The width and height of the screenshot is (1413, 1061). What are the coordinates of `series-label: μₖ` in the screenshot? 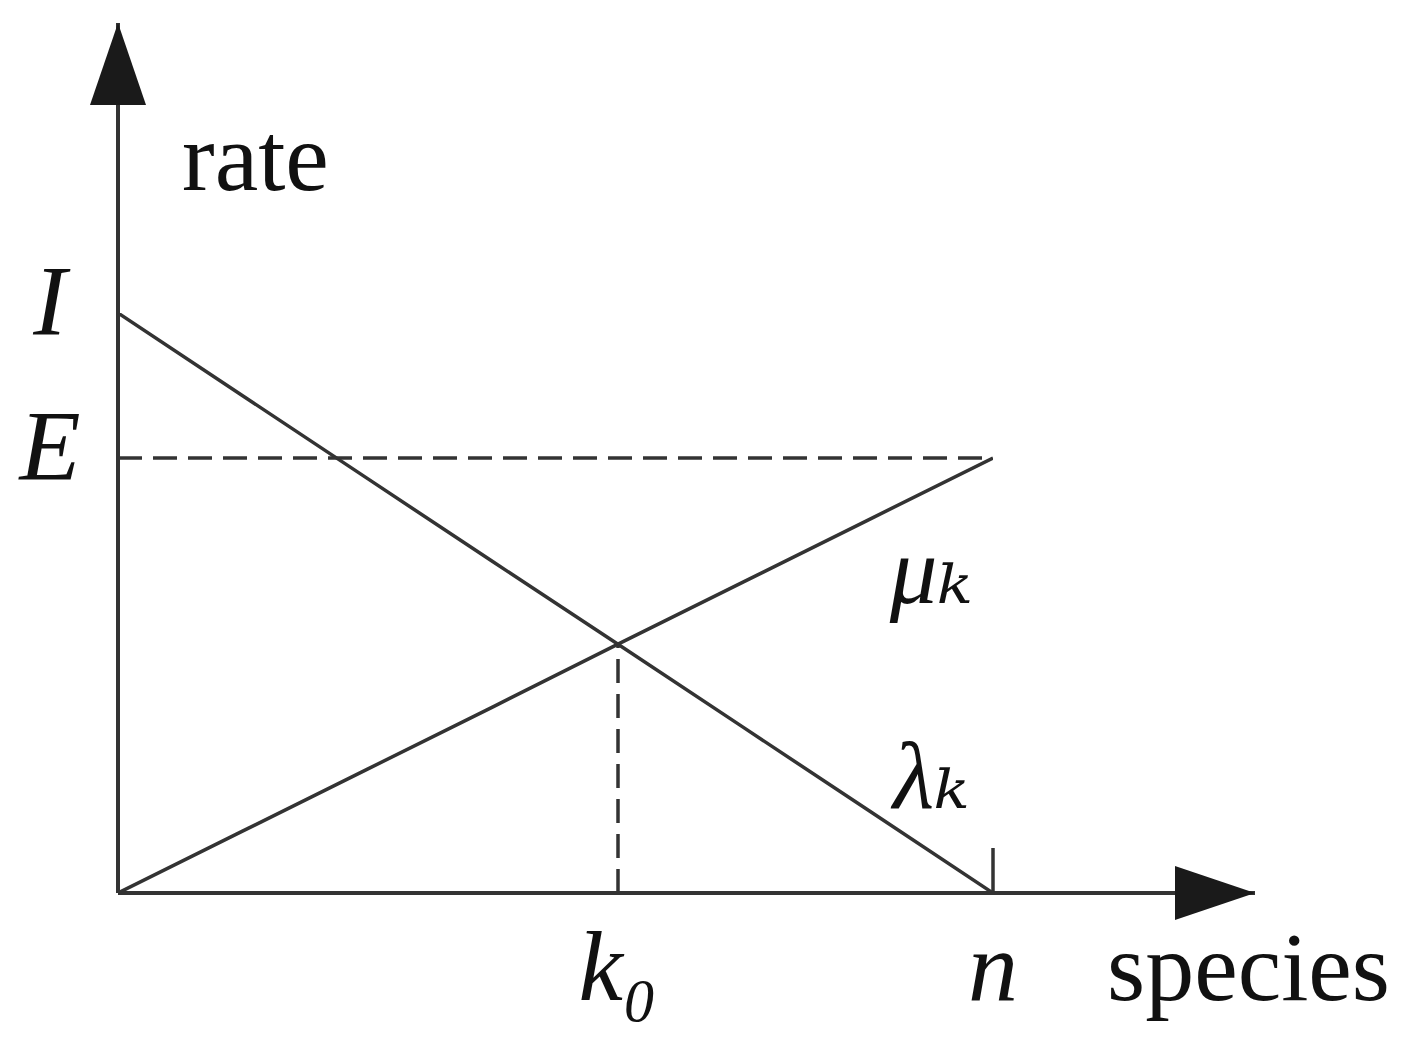 It's located at (930, 571).